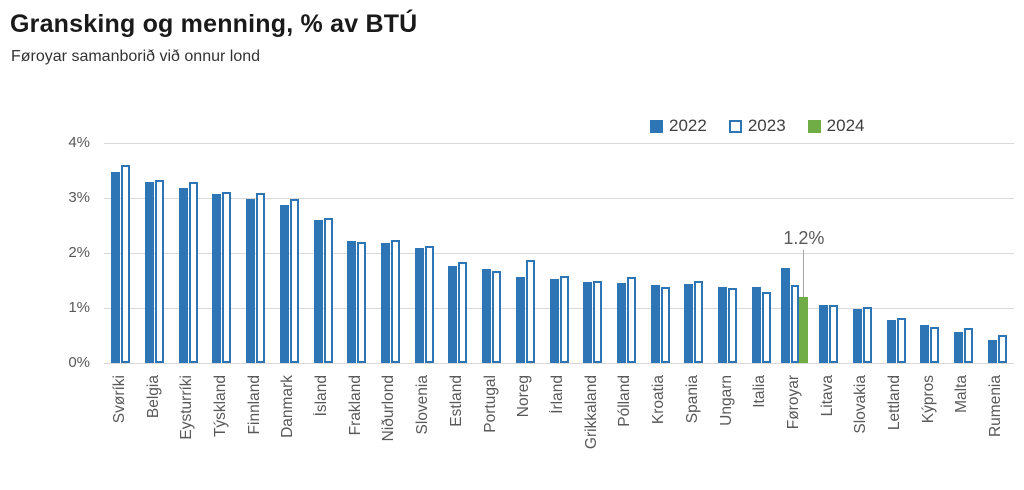 The height and width of the screenshot is (490, 1024). What do you see at coordinates (591, 412) in the screenshot?
I see `x-axis-category-label: Grikkaland` at bounding box center [591, 412].